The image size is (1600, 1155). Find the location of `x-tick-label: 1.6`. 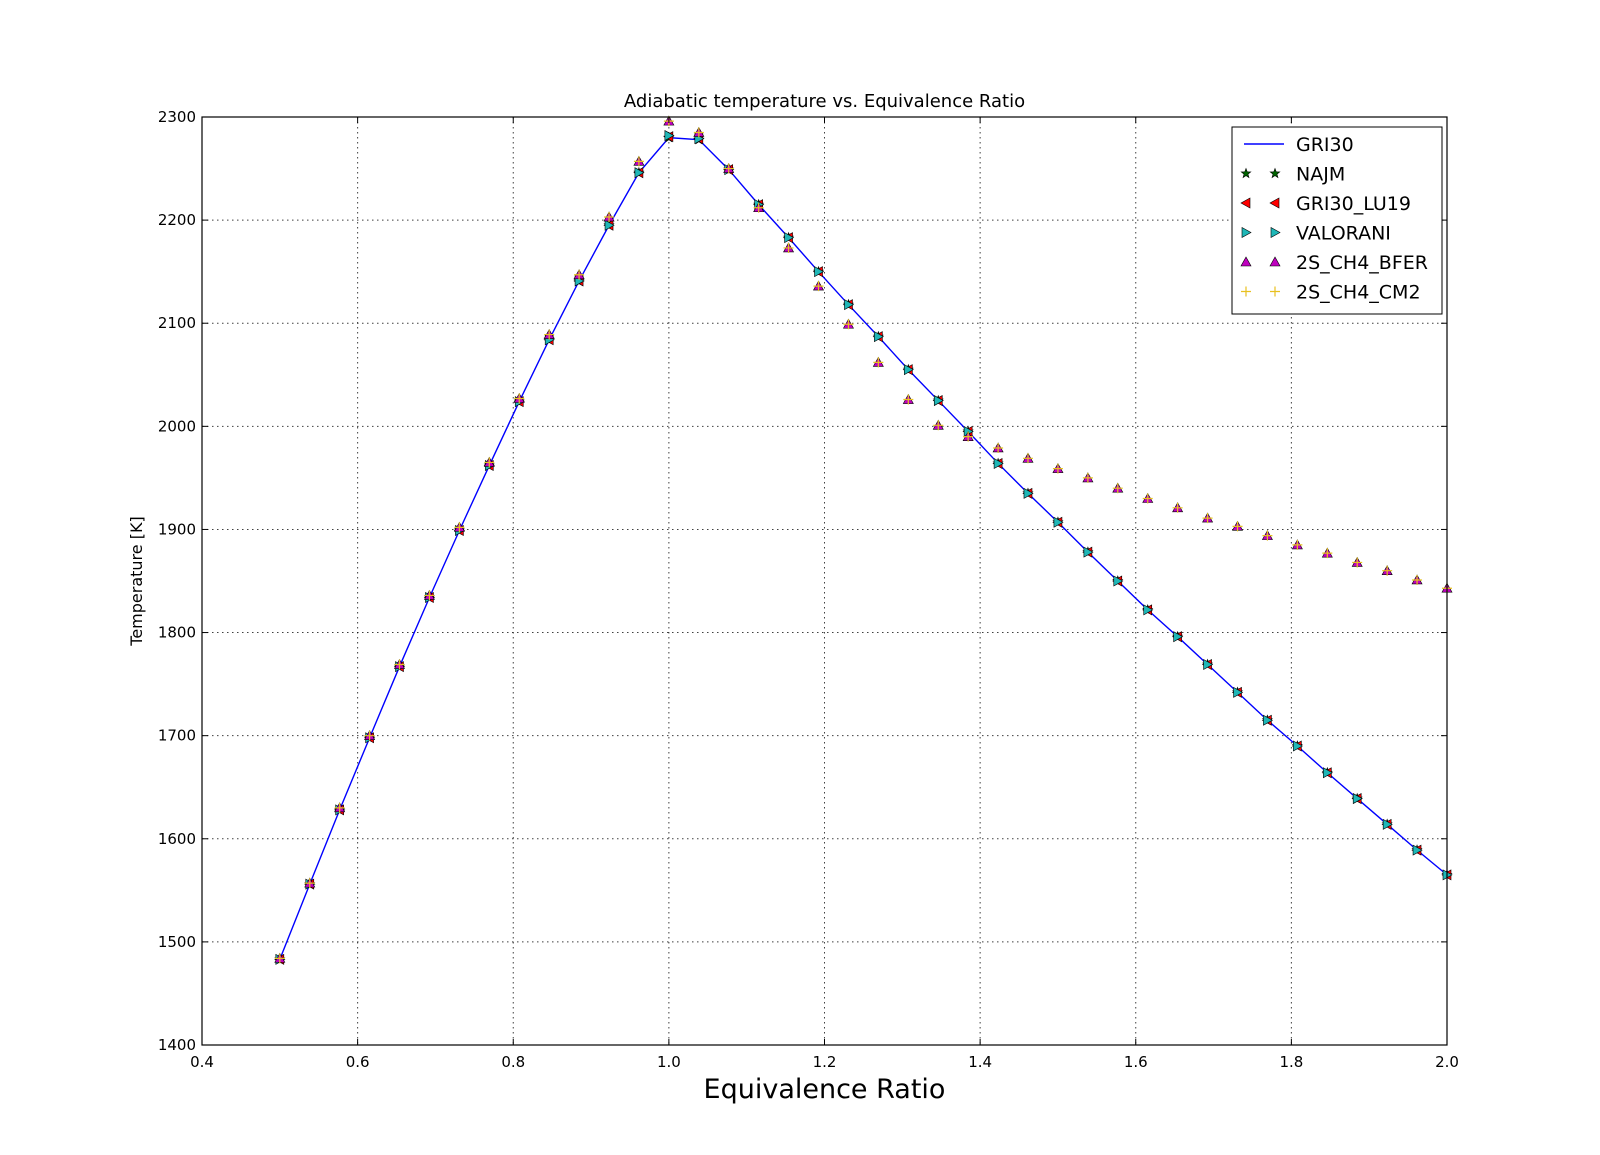

x-tick-label: 1.6 is located at coordinates (1136, 1062).